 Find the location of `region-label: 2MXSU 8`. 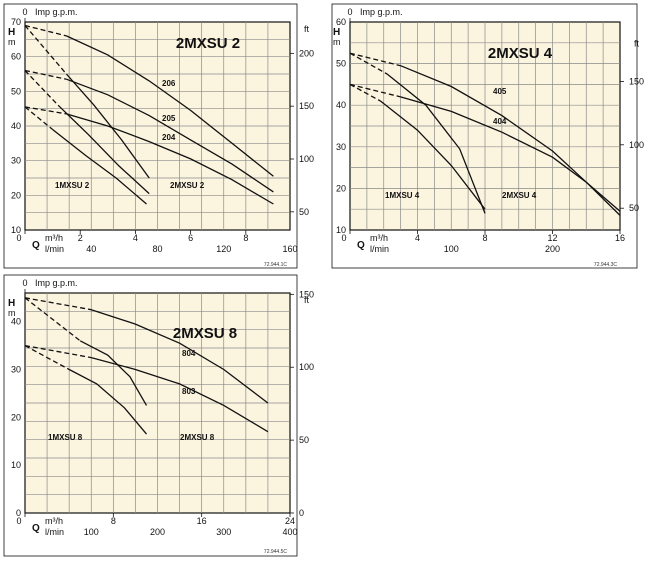

region-label: 2MXSU 8 is located at coordinates (197, 437).